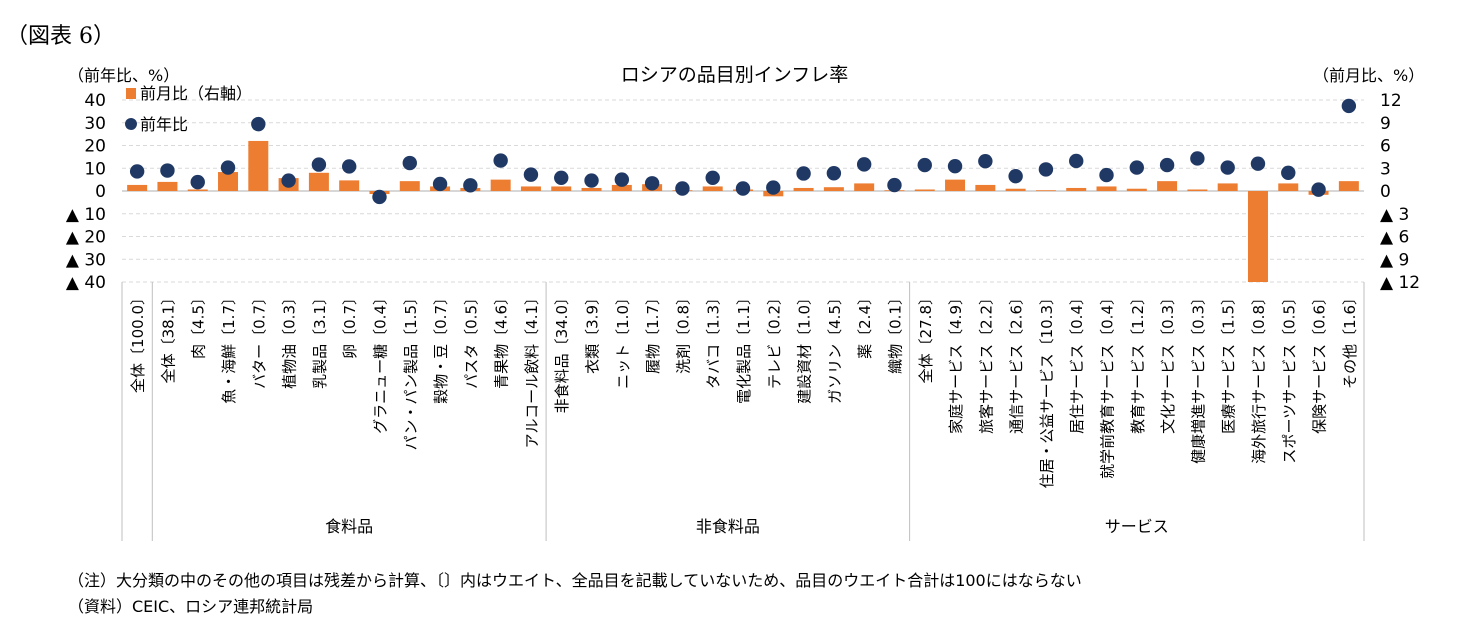  I want to click on right-tick-label: ▲ 3, so click(1394, 215).